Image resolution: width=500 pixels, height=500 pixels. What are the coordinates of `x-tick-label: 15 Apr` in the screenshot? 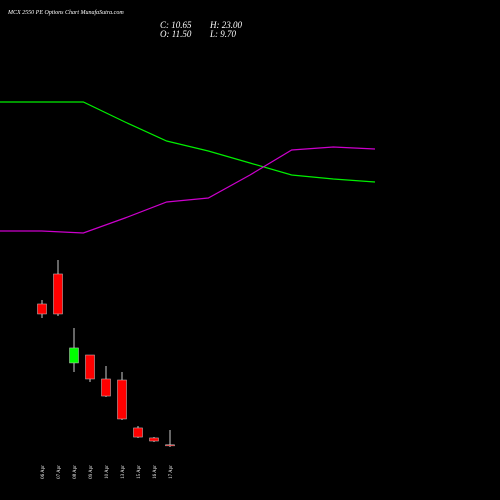 It's located at (139, 472).